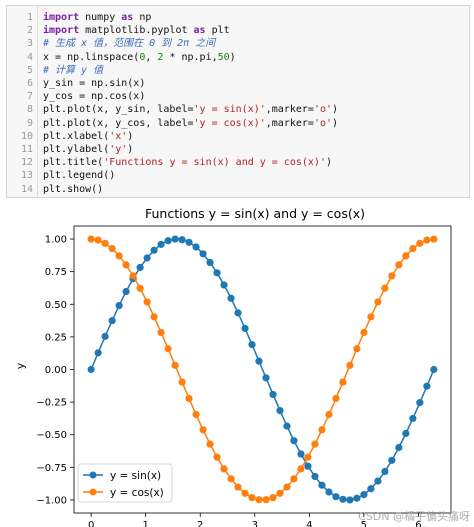  Describe the element at coordinates (26, 149) in the screenshot. I see `line-number: 11` at that location.